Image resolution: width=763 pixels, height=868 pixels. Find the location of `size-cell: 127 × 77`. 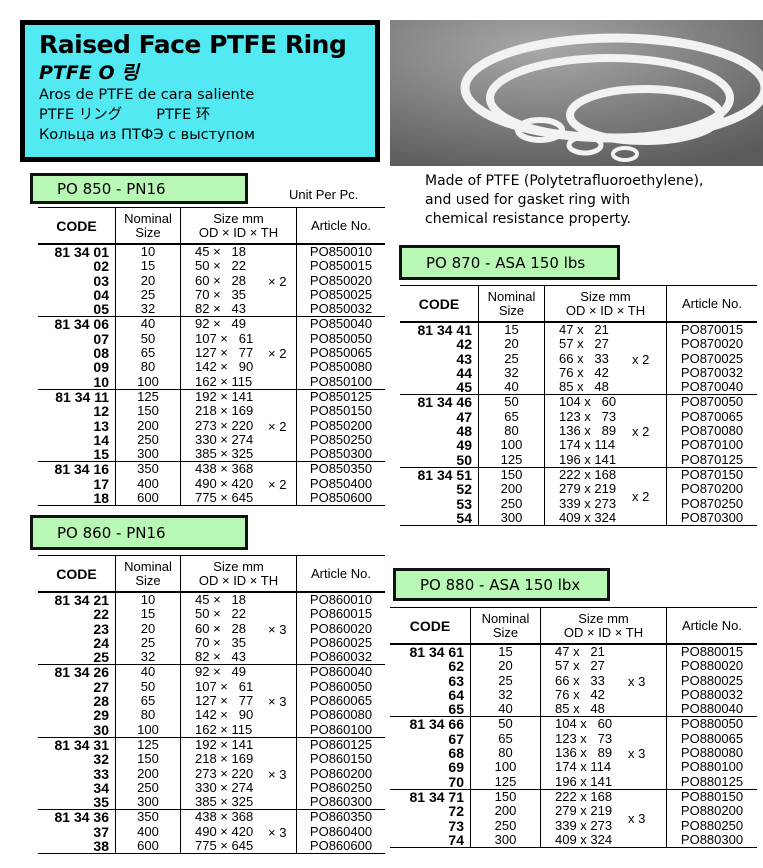

size-cell: 127 × 77 is located at coordinates (238, 353).